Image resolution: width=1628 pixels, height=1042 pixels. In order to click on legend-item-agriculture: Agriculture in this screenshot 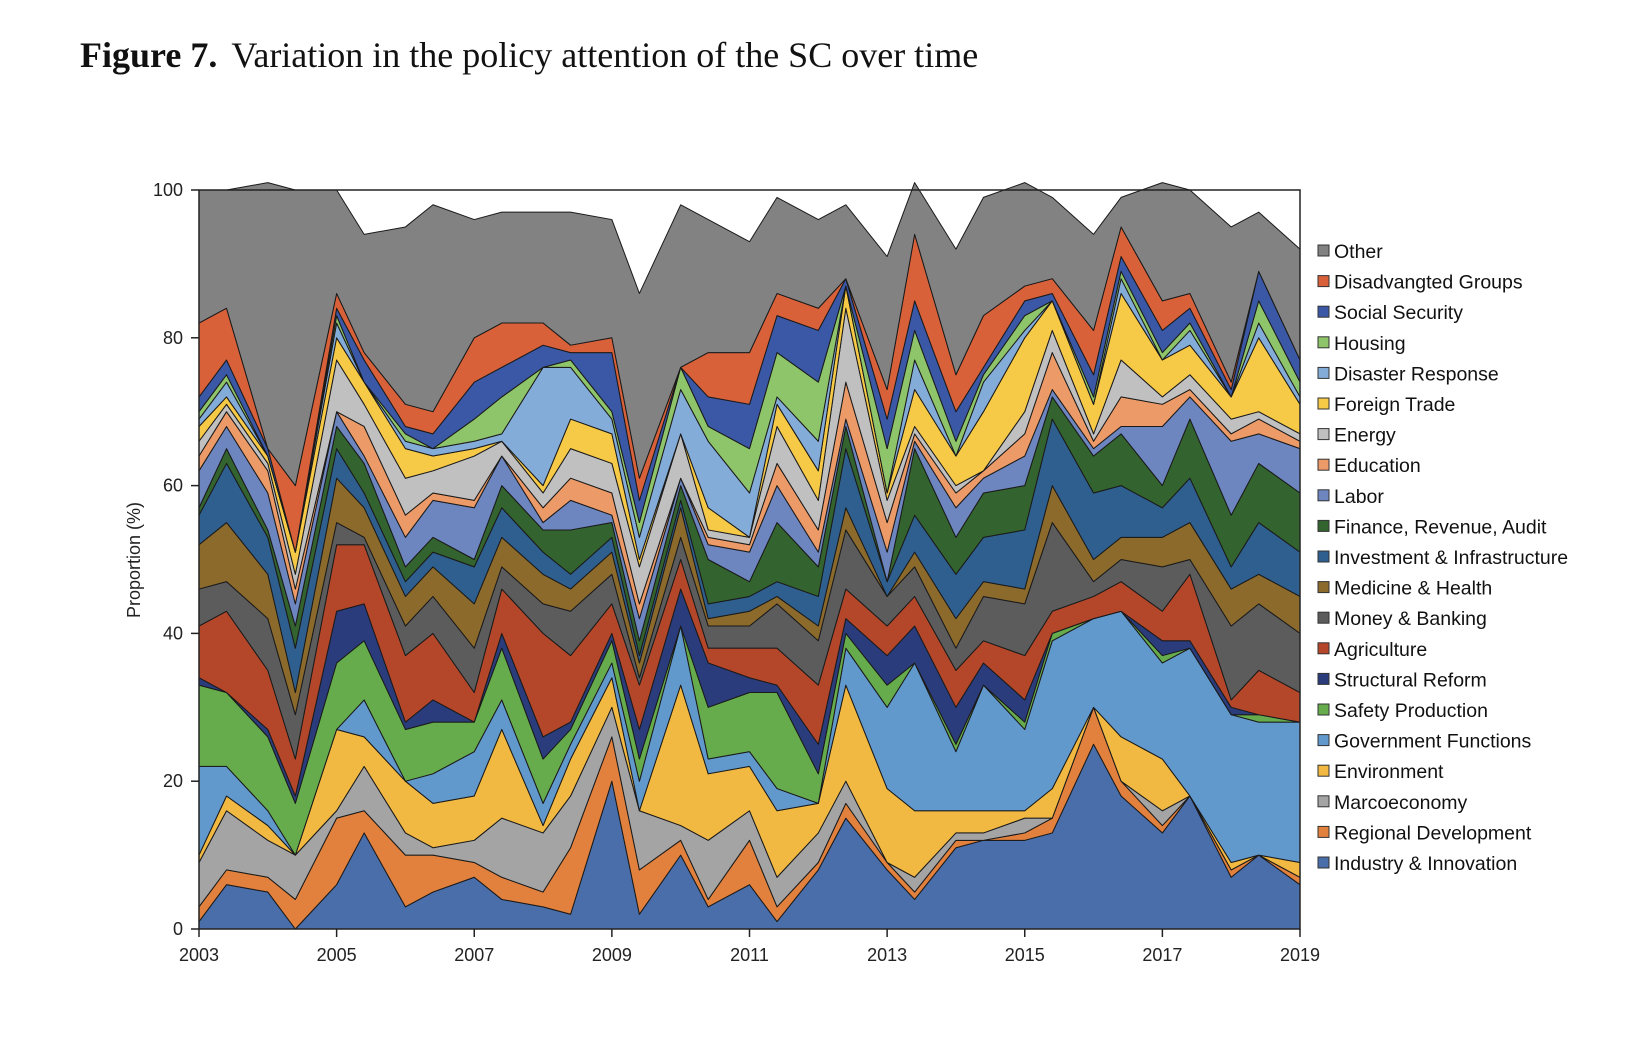, I will do `click(1372, 650)`.